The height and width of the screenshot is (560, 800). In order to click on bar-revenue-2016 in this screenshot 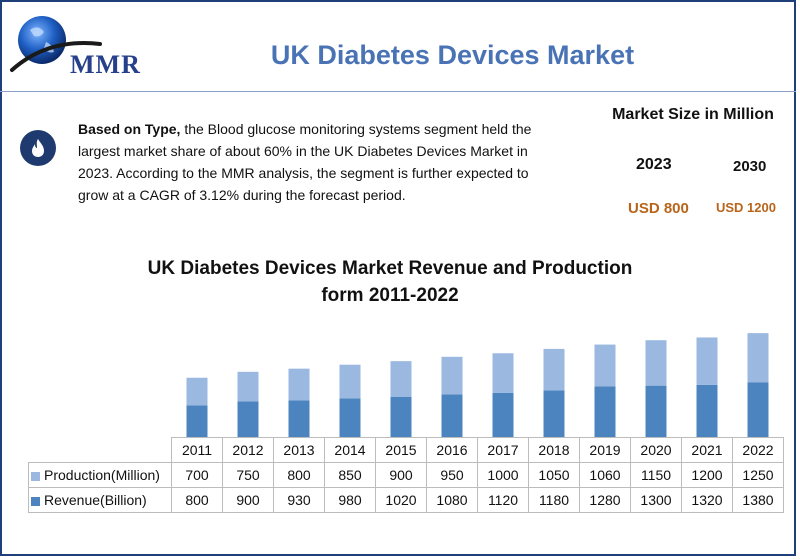, I will do `click(452, 415)`.